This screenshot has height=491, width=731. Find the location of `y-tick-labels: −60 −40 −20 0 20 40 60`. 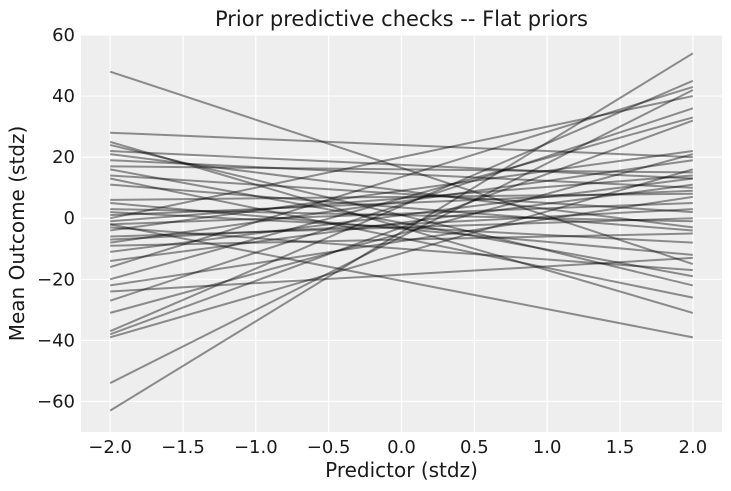

y-tick-labels: −60 −40 −20 0 20 40 60 is located at coordinates (56, 218).